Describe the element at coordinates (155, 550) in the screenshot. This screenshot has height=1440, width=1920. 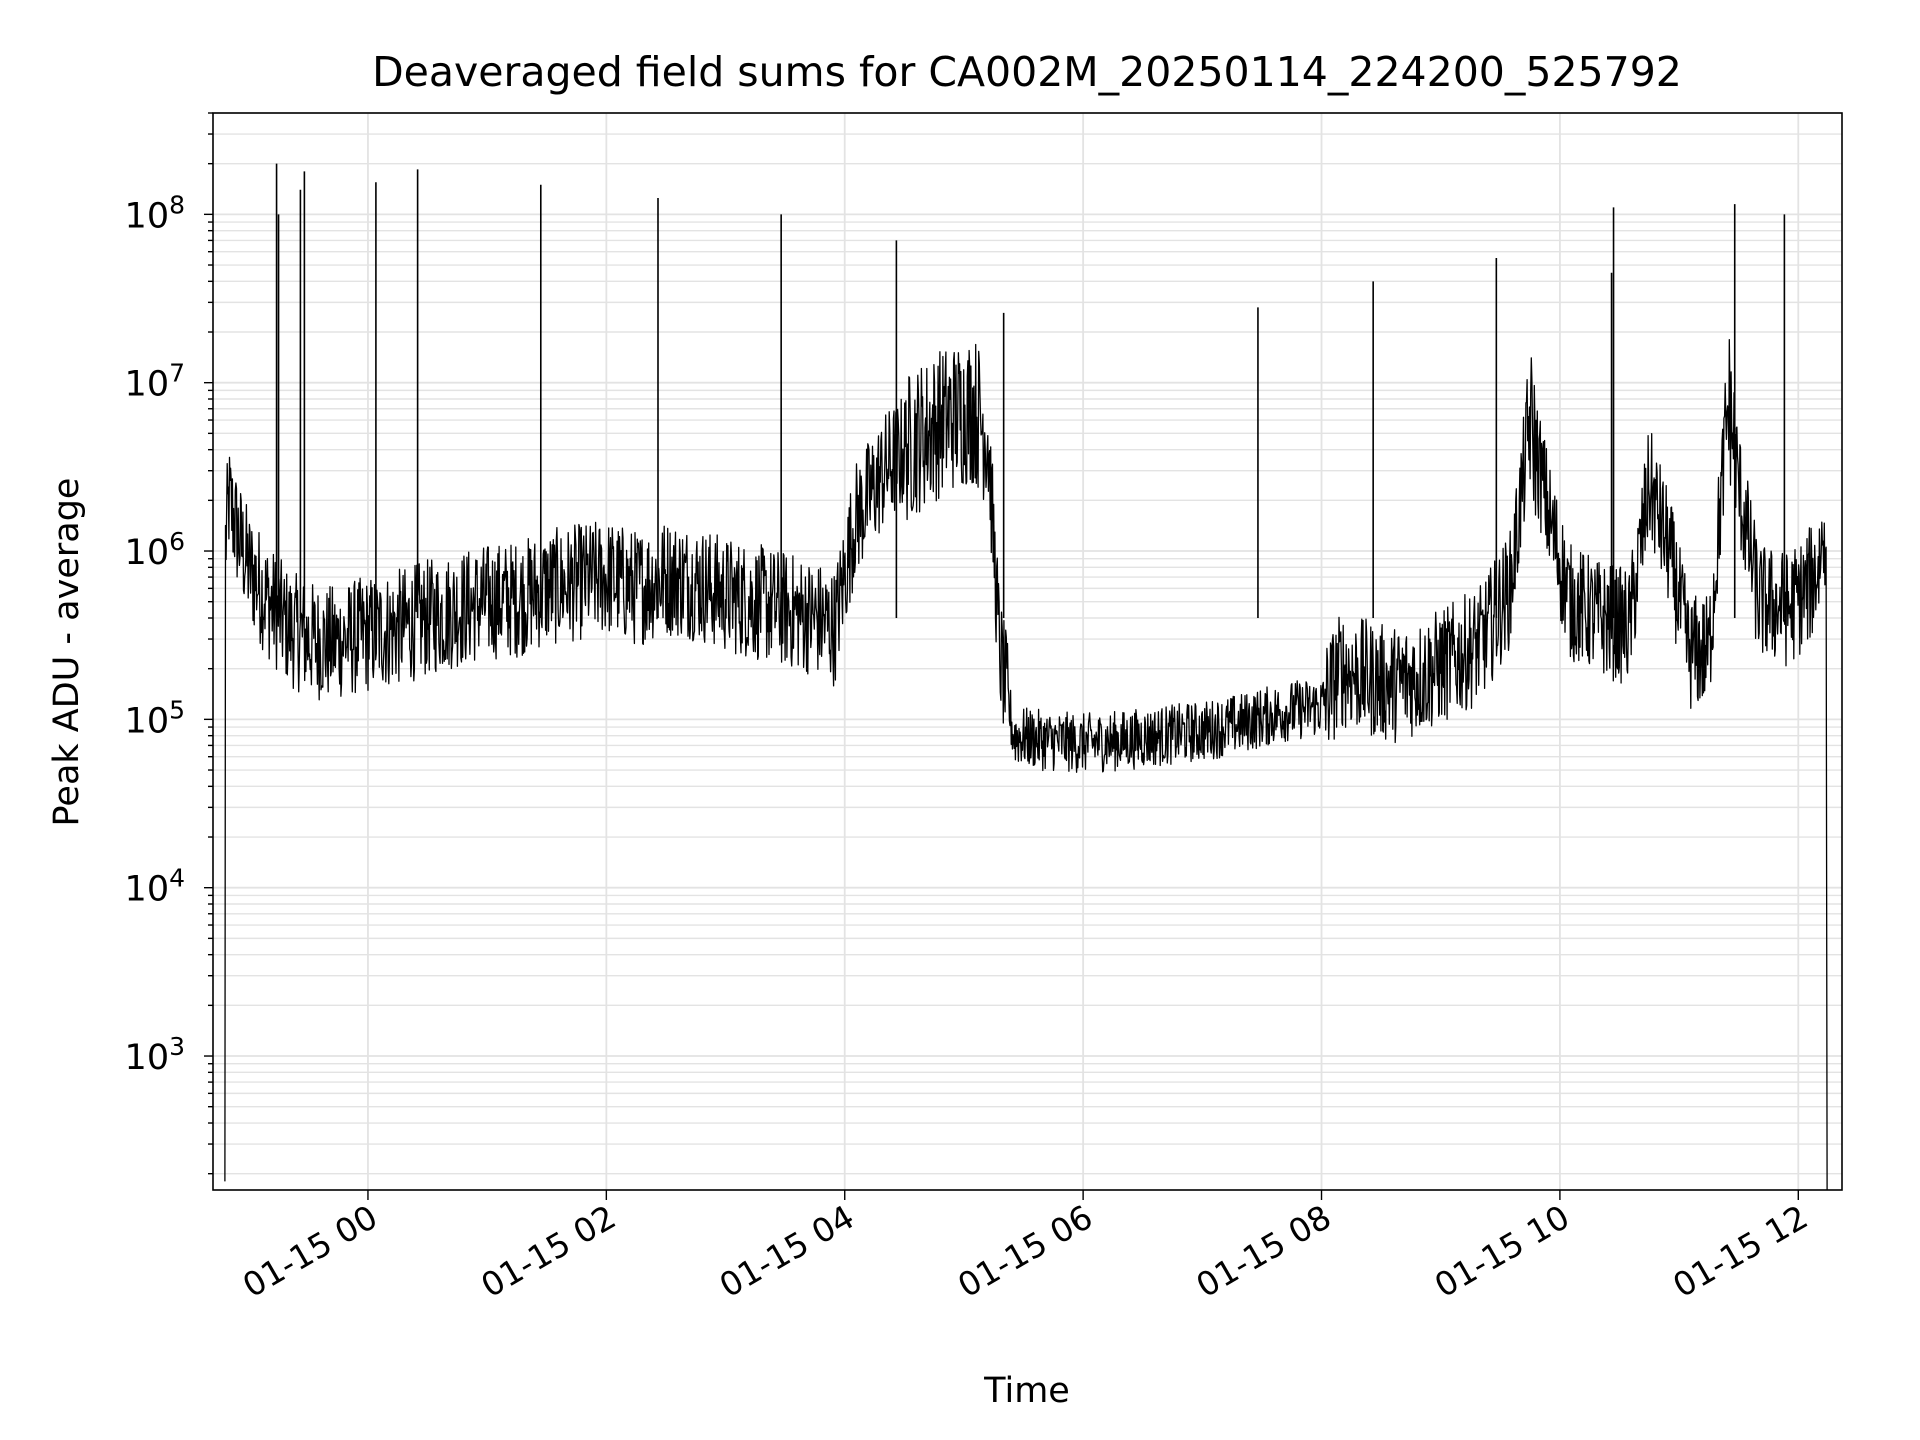
I see `y-tick-label: 10⁶` at that location.